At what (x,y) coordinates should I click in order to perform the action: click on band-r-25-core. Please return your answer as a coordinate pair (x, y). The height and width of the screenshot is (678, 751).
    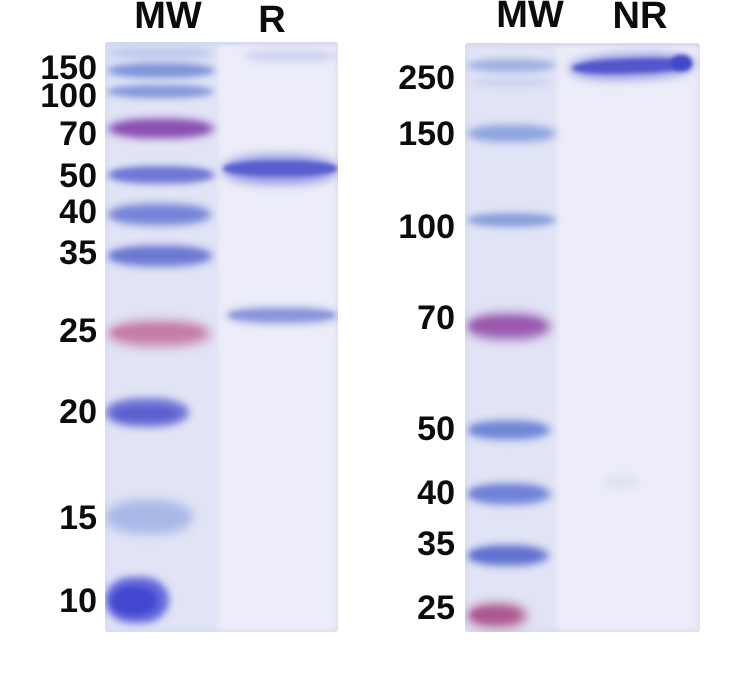
    Looking at the image, I should click on (282, 315).